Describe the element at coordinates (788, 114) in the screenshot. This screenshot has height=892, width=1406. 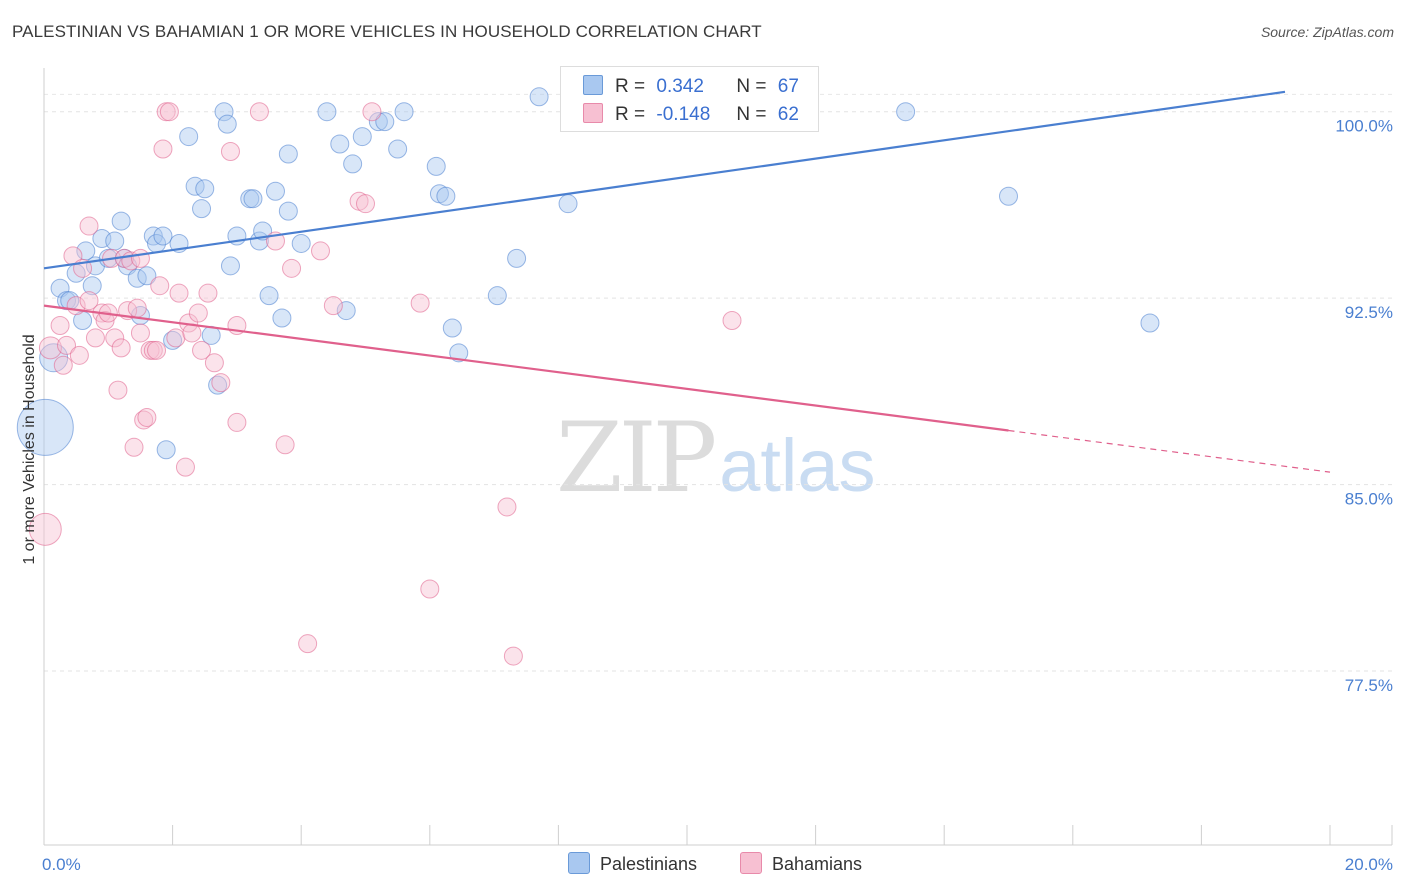
I see `legend-n-value: 62` at that location.